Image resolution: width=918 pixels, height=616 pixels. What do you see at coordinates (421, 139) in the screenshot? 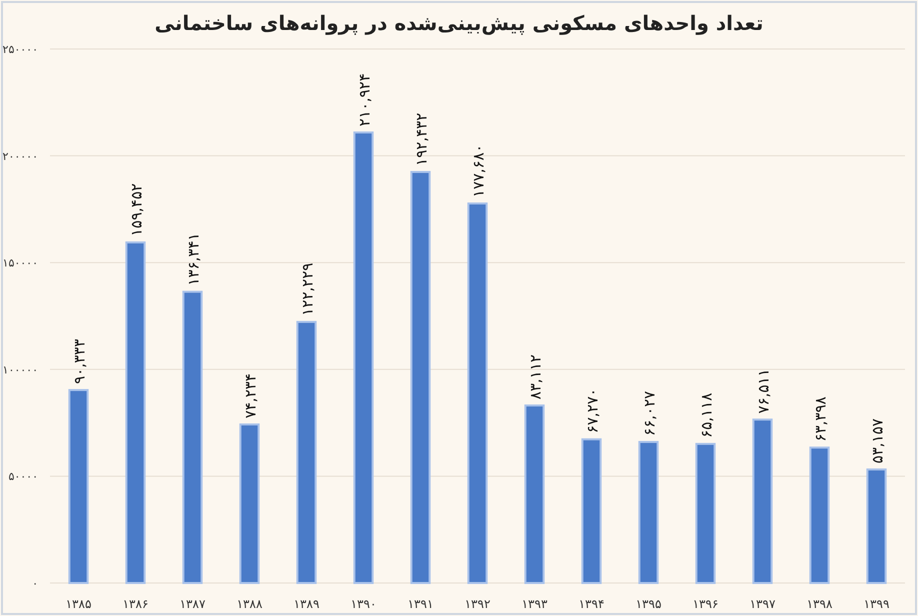
I see `data-label: ۱۹۲,۴۳۲` at bounding box center [421, 139].